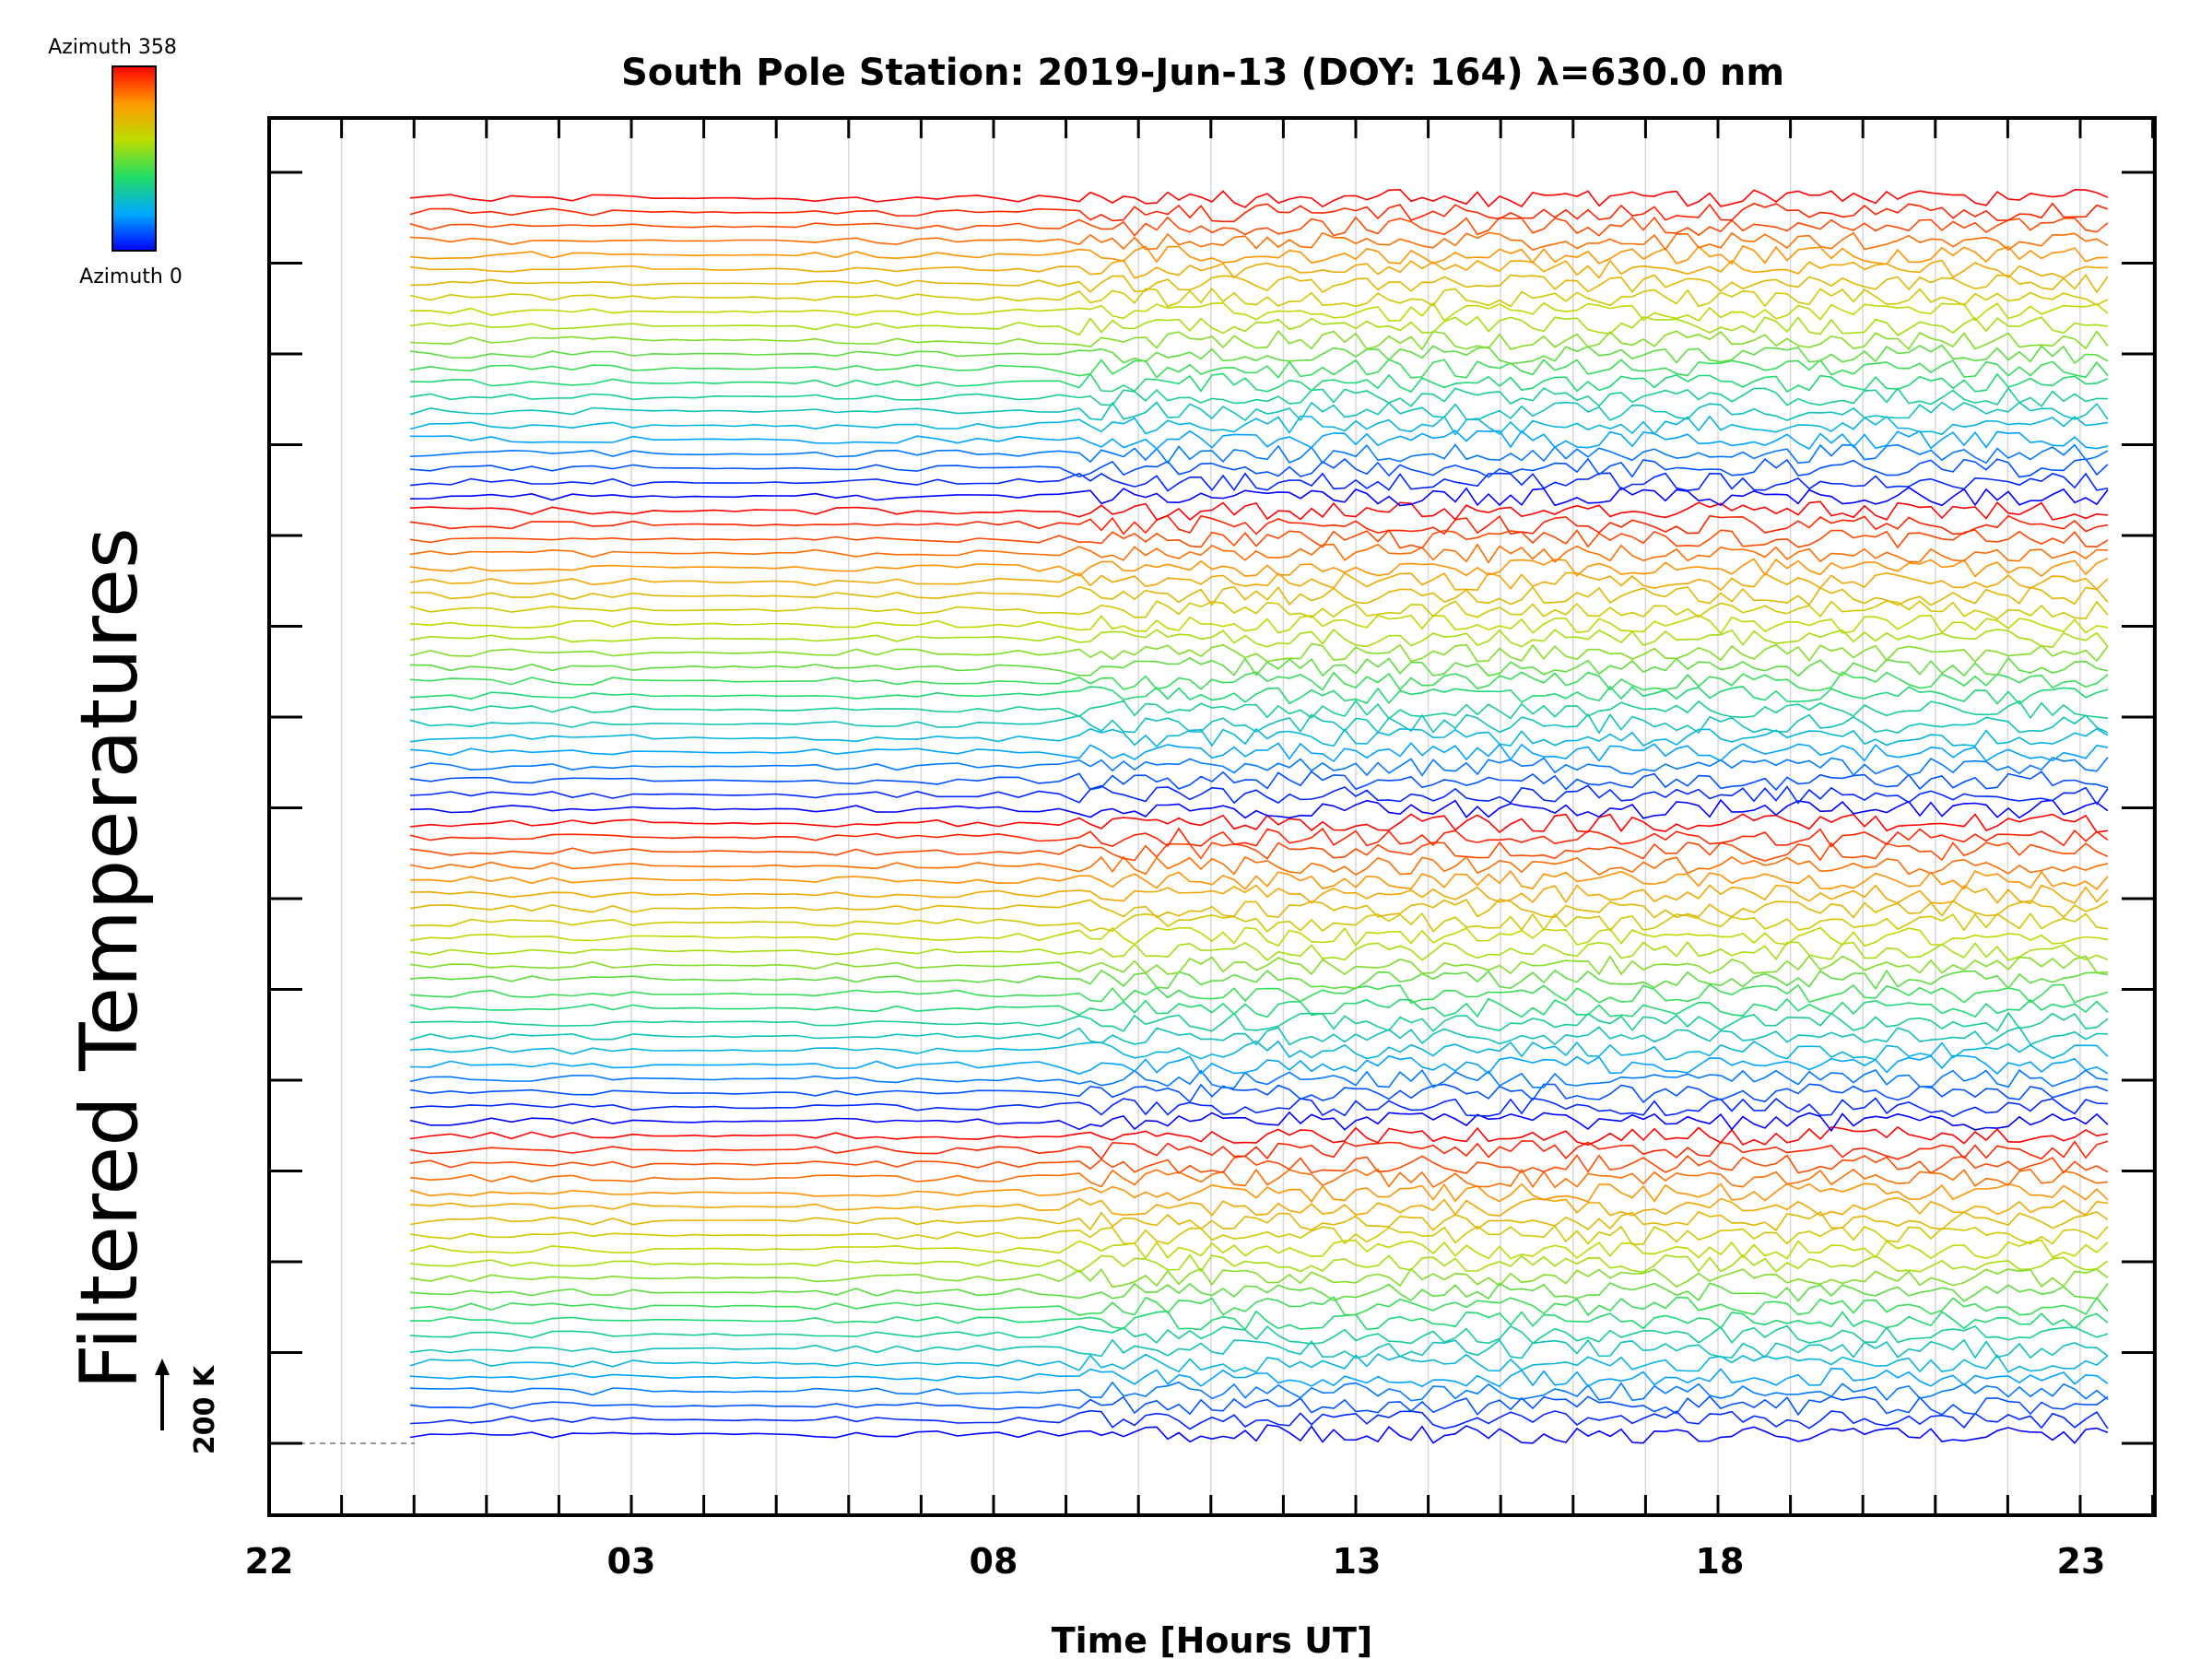  What do you see at coordinates (269, 1561) in the screenshot?
I see `x-tick-label: 22` at bounding box center [269, 1561].